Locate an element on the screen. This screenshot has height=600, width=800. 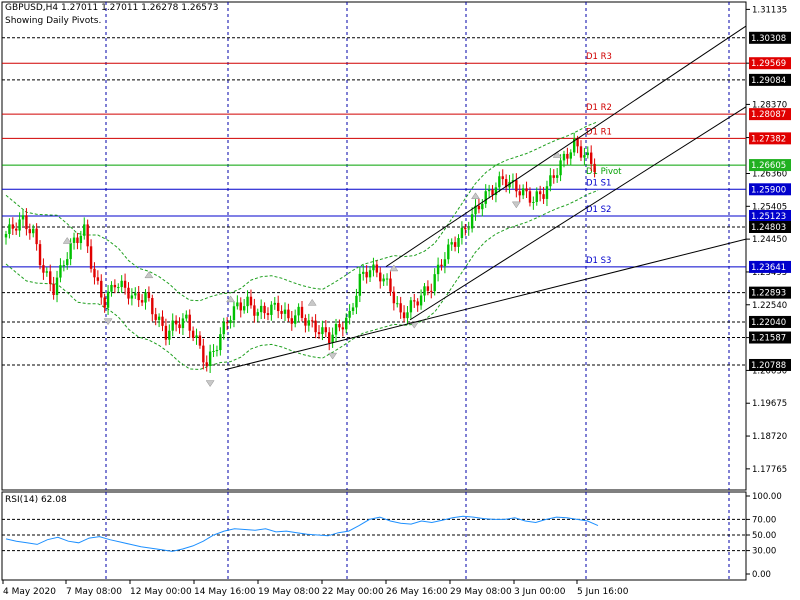
price-tag: 1.27382 is located at coordinates (770, 138).